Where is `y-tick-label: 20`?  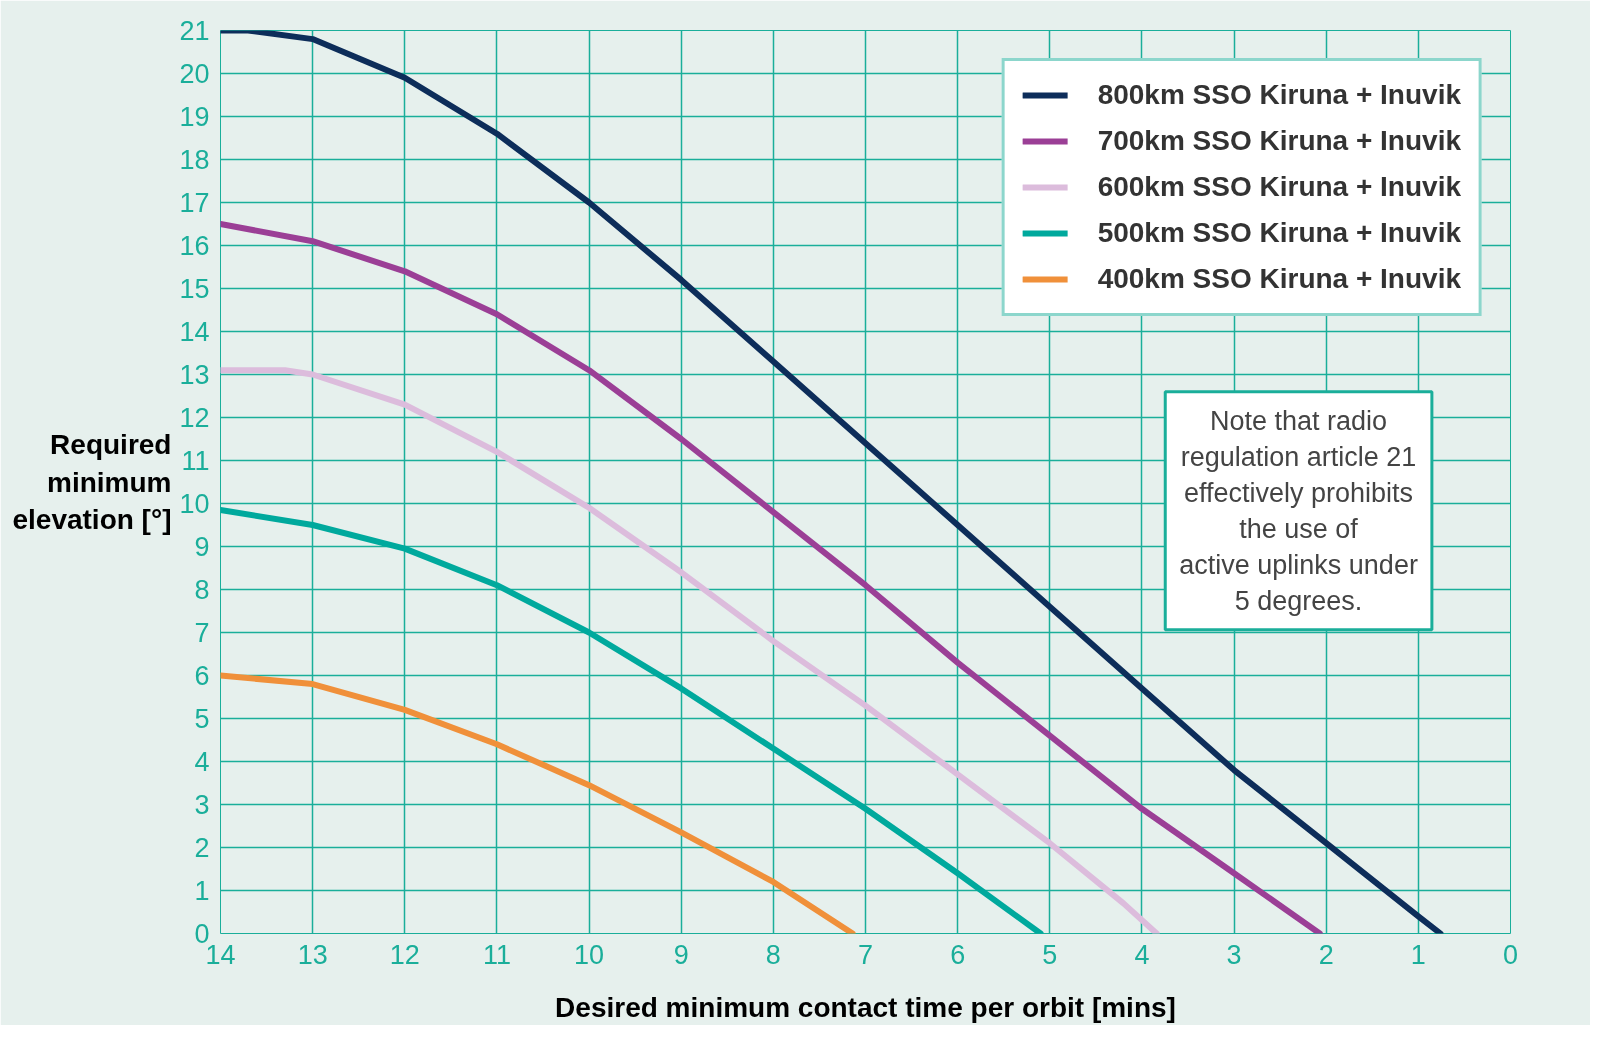 y-tick-label: 20 is located at coordinates (194, 74).